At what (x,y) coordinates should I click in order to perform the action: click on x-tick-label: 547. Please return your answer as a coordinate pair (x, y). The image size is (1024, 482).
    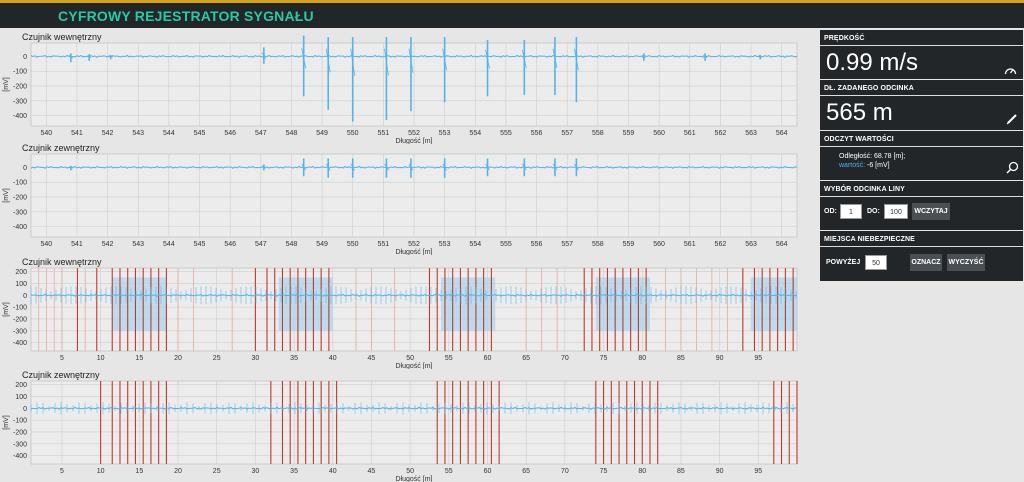
    Looking at the image, I should click on (261, 244).